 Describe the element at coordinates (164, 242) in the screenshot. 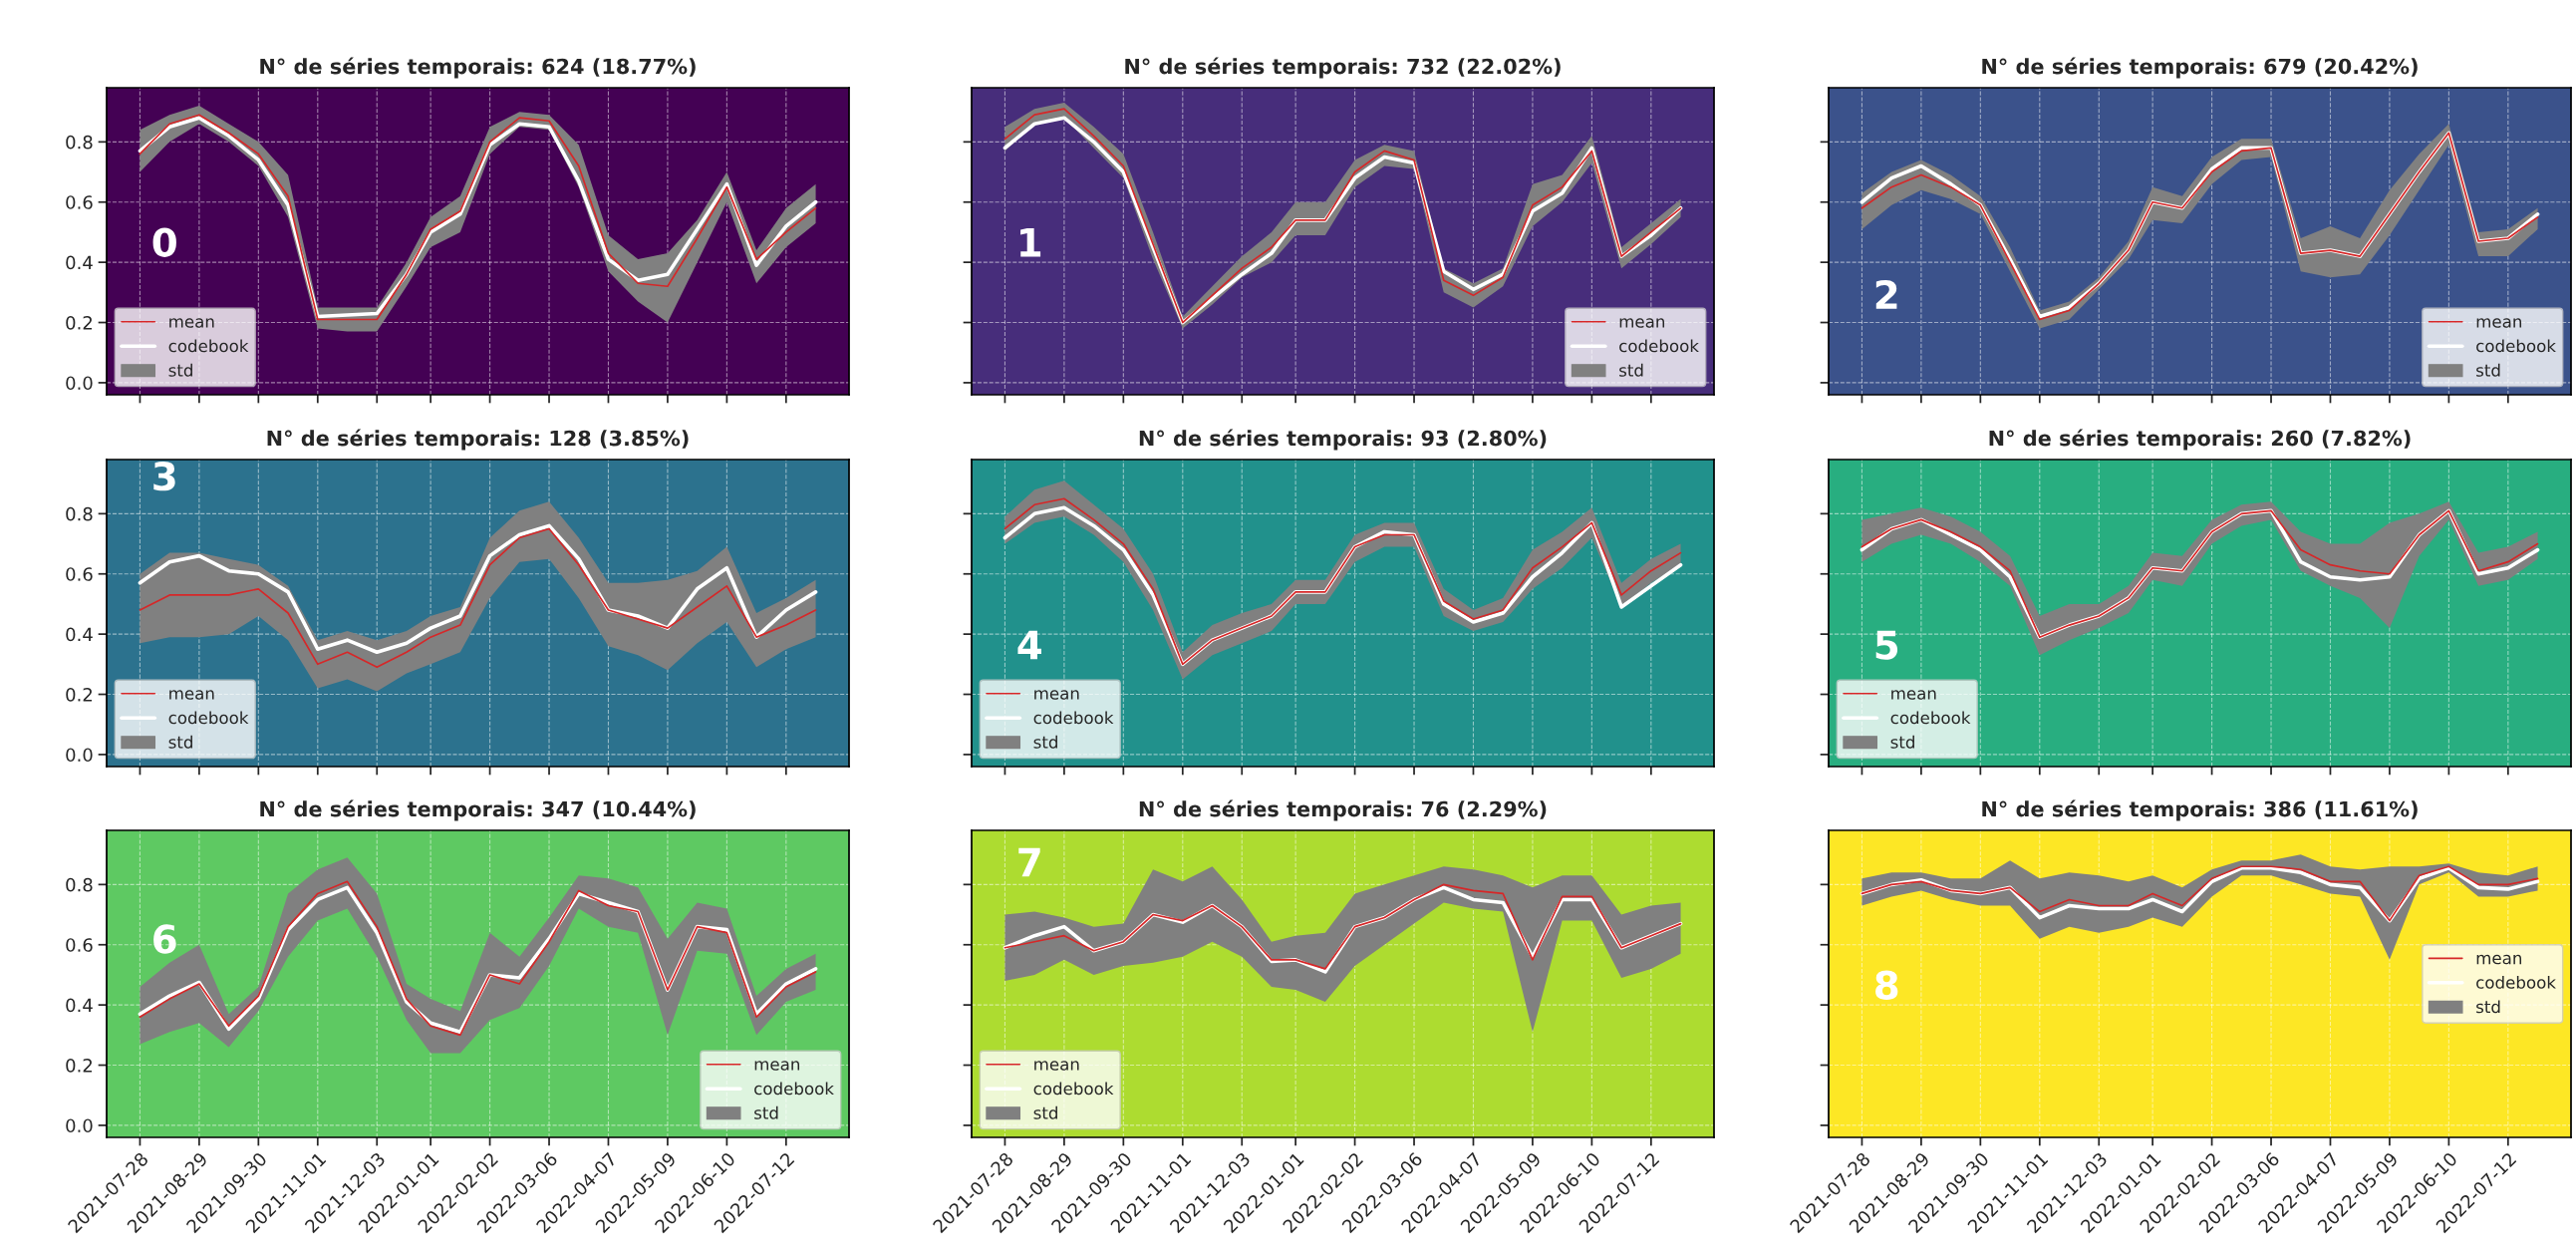

I see `annotation: 0` at that location.